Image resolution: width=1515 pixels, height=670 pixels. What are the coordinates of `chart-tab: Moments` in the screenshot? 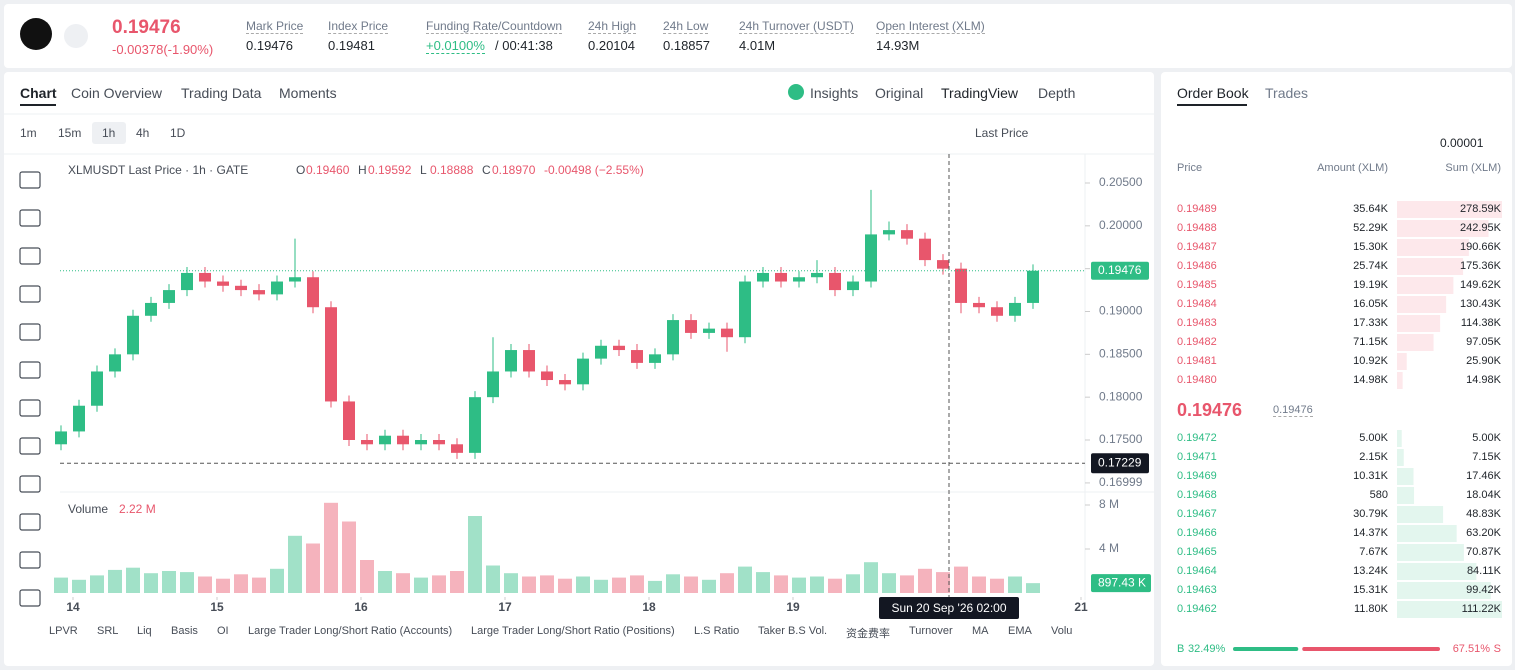 It's located at (308, 93).